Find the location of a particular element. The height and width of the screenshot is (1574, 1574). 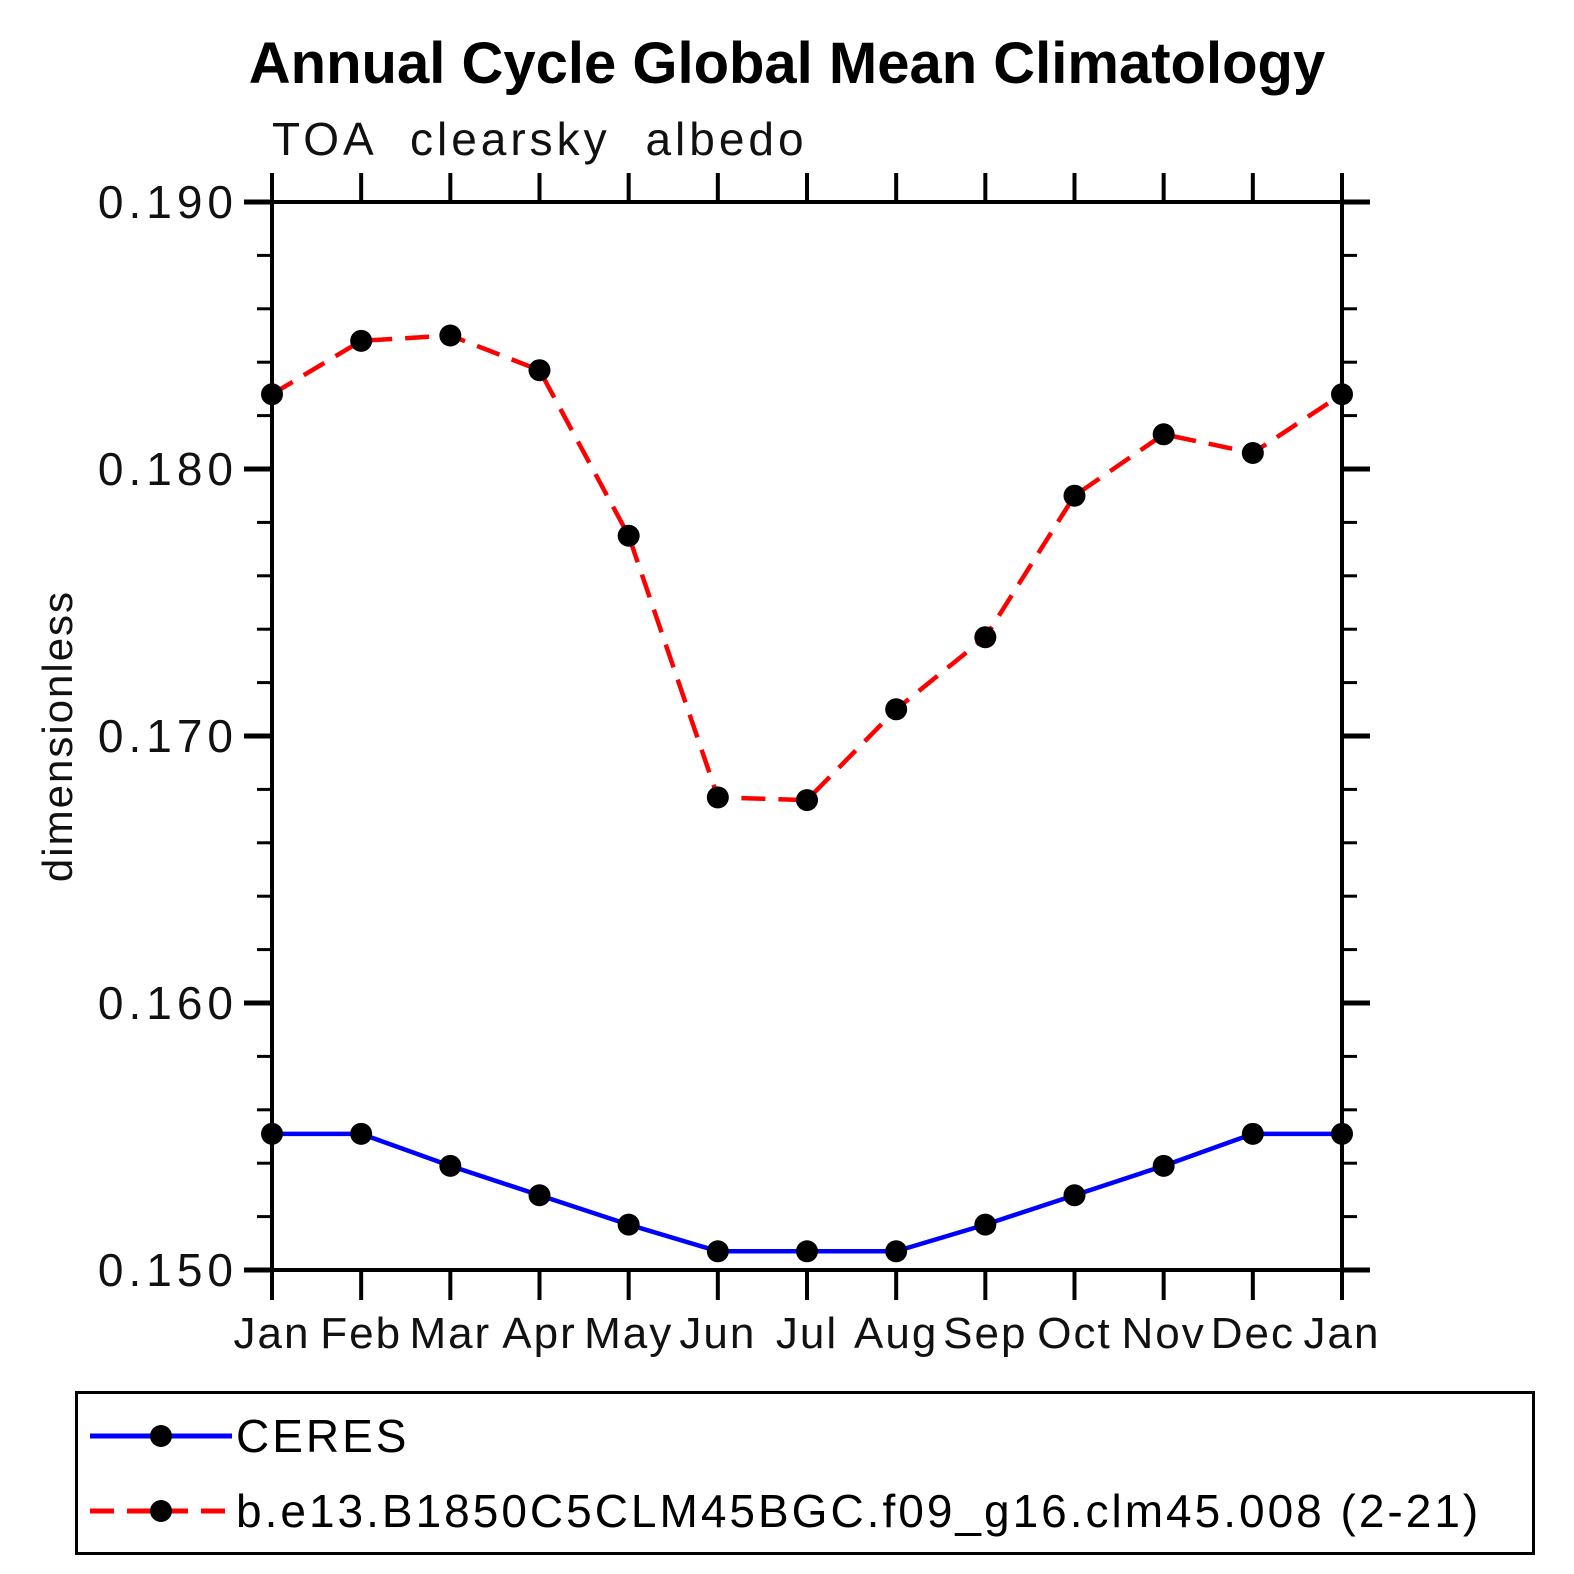

x-tick-label: Sep is located at coordinates (985, 1333).